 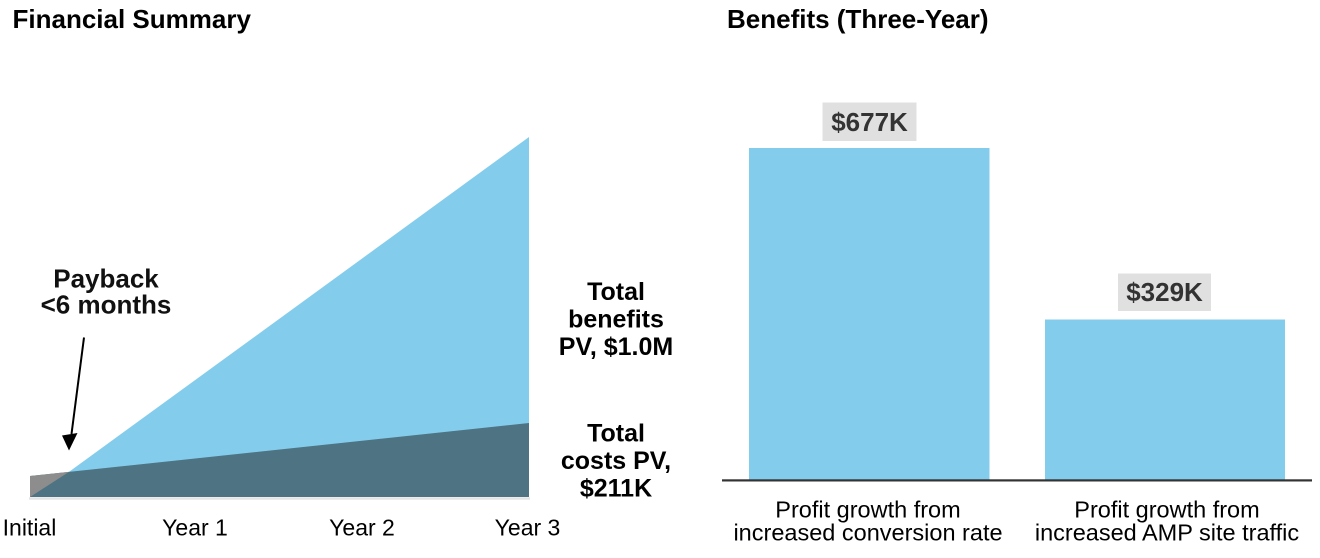 What do you see at coordinates (106, 279) in the screenshot?
I see `svg-text: Payback` at bounding box center [106, 279].